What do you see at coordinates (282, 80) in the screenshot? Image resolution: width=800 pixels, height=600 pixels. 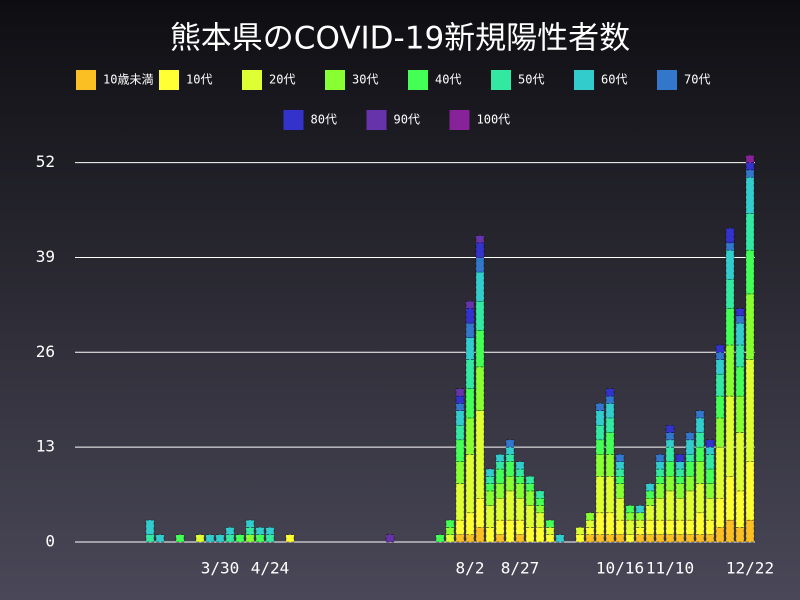 I see `legend-label: 20代` at bounding box center [282, 80].